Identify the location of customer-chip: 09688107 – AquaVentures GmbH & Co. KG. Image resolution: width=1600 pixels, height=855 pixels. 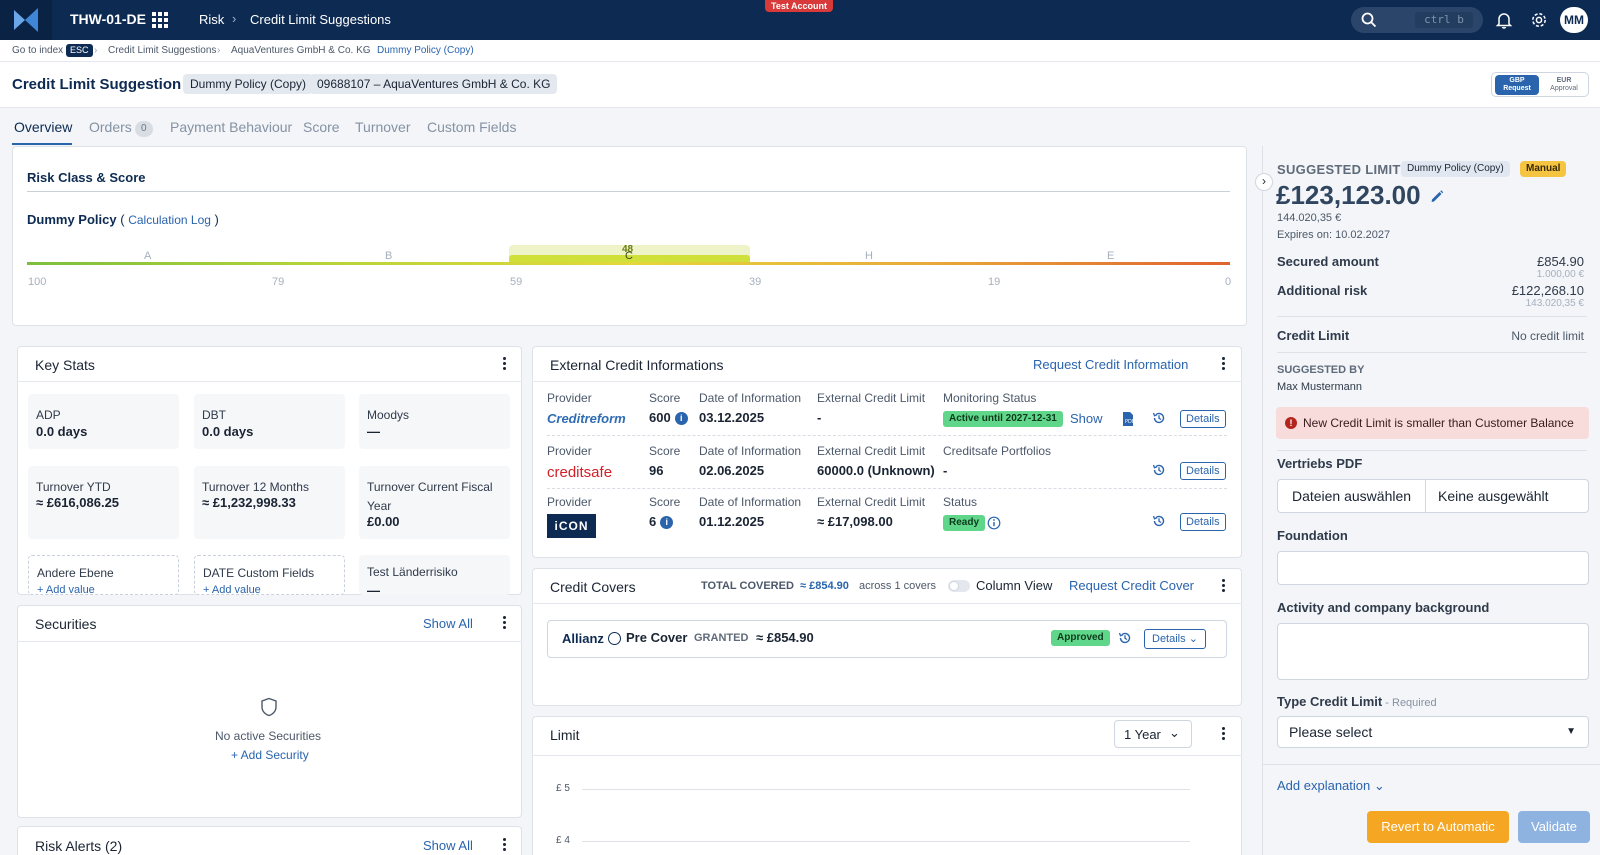
(434, 84).